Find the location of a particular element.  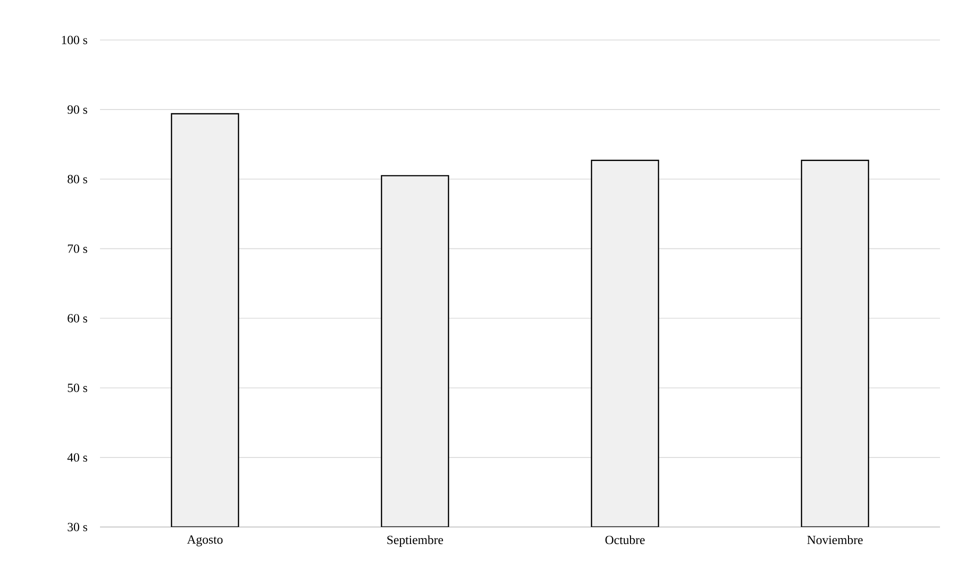

y-tick-label: 40 s is located at coordinates (77, 457).